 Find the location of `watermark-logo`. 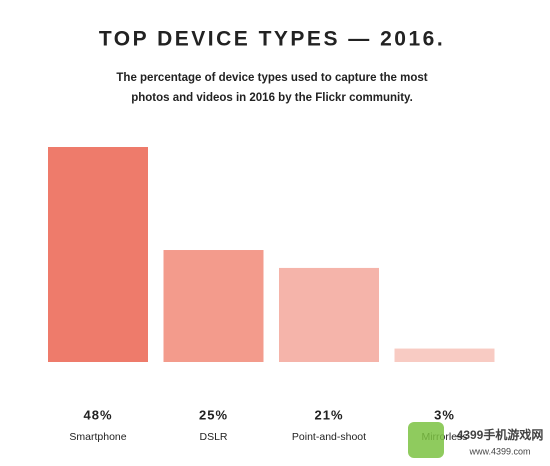

watermark-logo is located at coordinates (426, 440).